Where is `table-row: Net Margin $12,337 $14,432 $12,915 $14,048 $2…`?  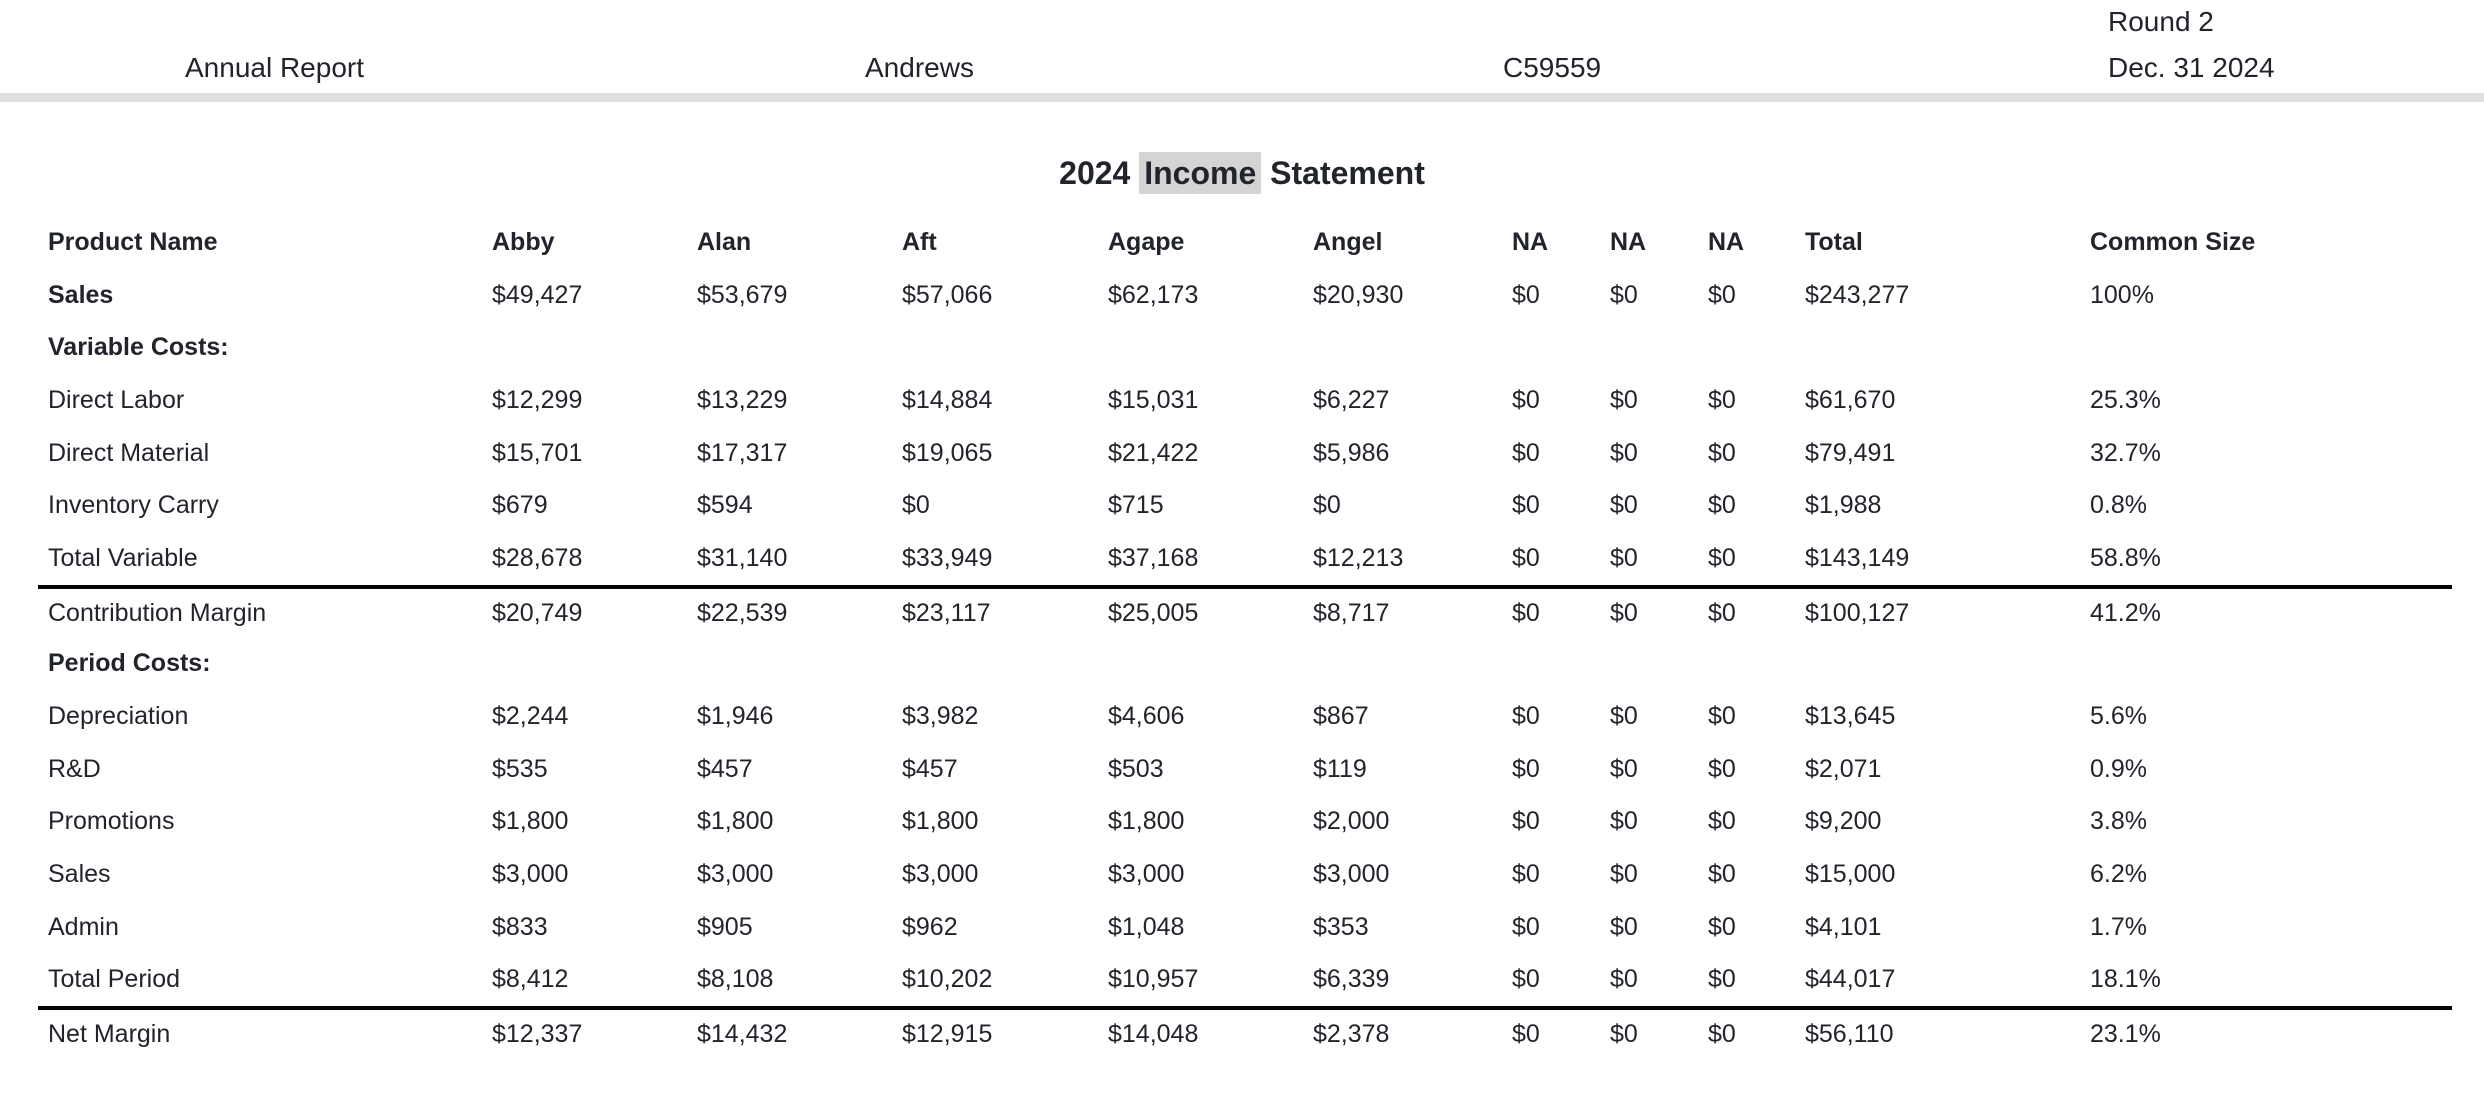
table-row: Net Margin $12,337 $14,432 $12,915 $14,048 $2… is located at coordinates (1245, 1032).